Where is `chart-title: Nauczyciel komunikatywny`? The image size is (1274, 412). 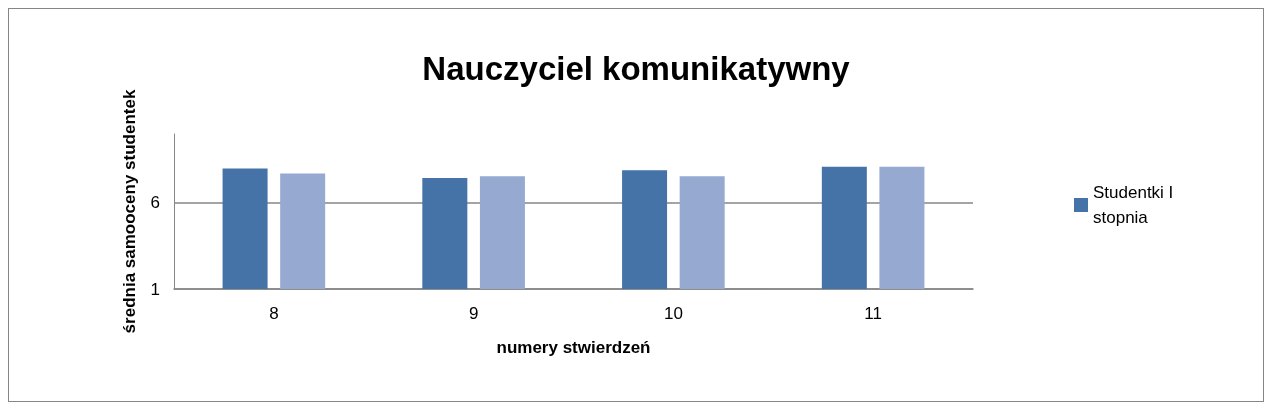 chart-title: Nauczyciel komunikatywny is located at coordinates (636, 68).